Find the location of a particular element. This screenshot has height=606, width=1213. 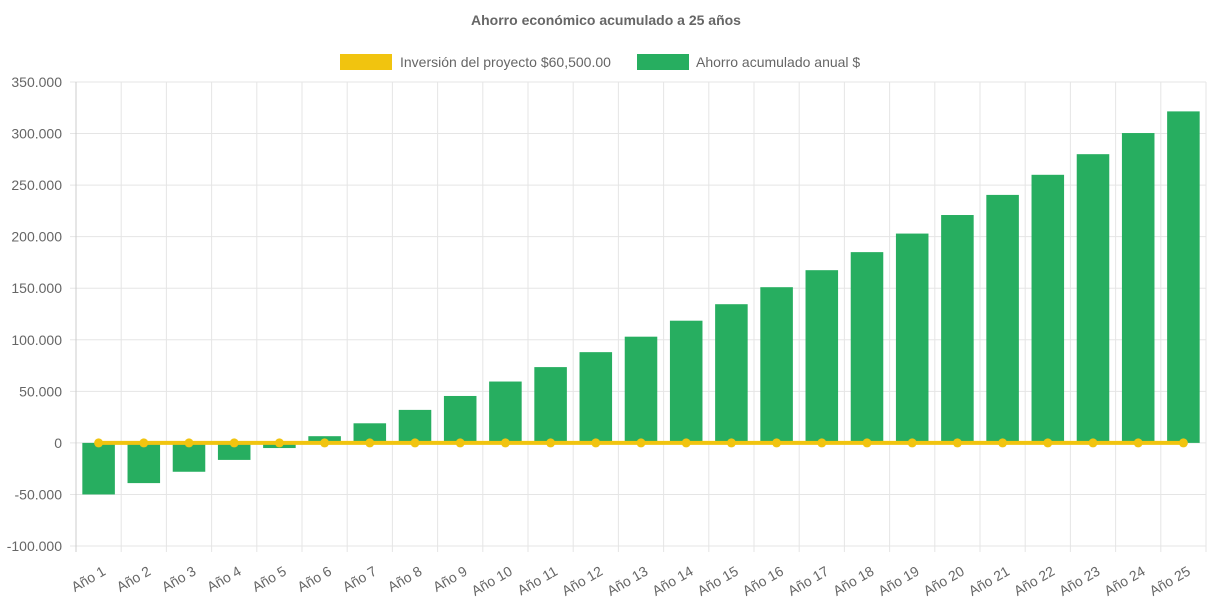

x-tick-label: Año 15 is located at coordinates (717, 581).